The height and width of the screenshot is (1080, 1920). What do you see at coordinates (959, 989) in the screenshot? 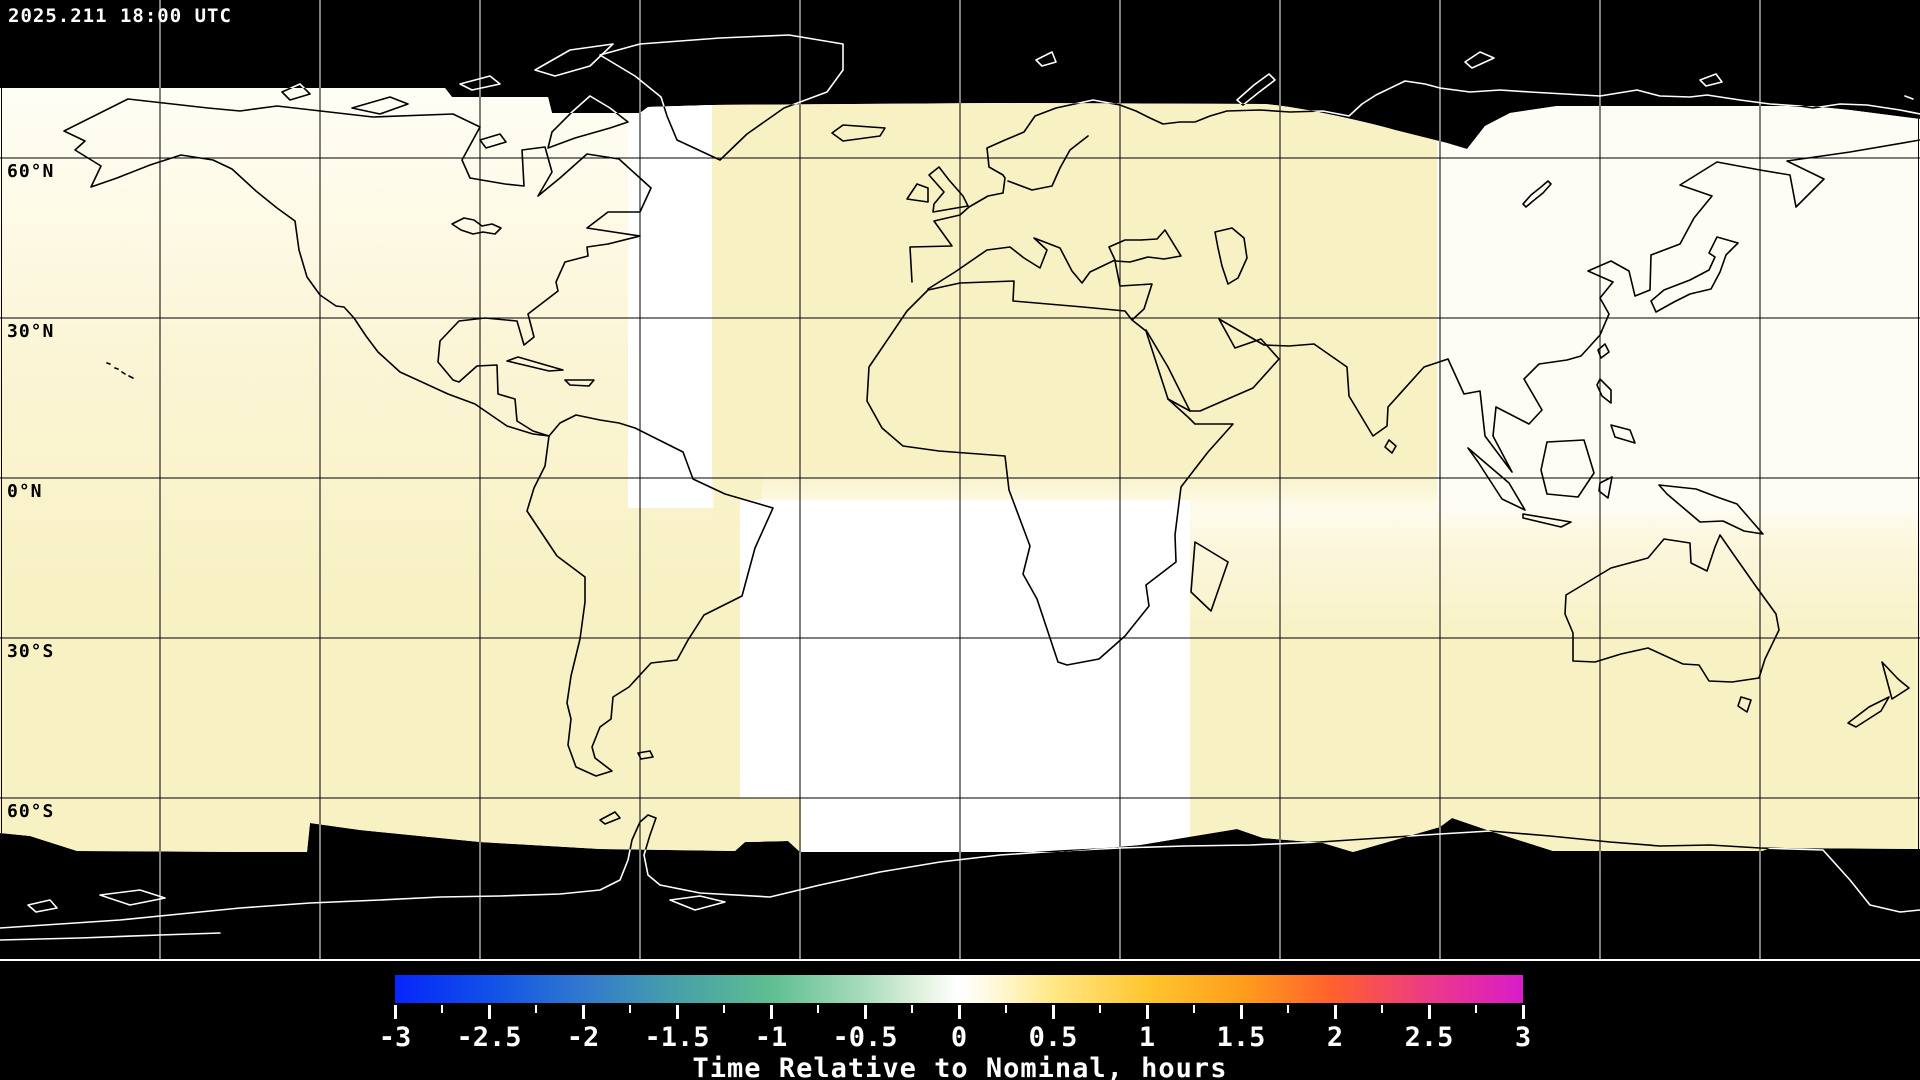
I see `colorbar-gradient` at bounding box center [959, 989].